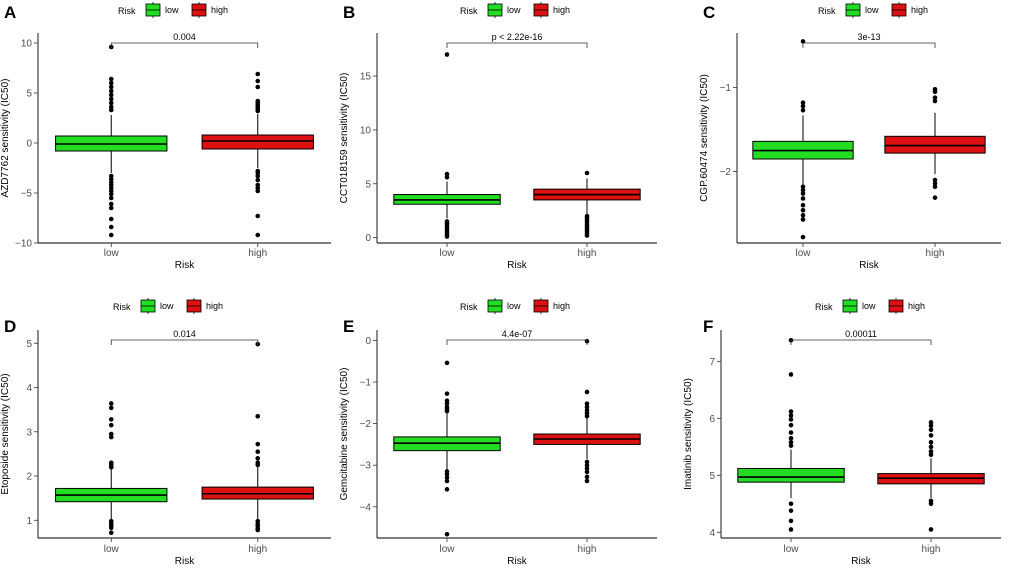  Describe the element at coordinates (712, 533) in the screenshot. I see `y-tick-label: 4` at that location.